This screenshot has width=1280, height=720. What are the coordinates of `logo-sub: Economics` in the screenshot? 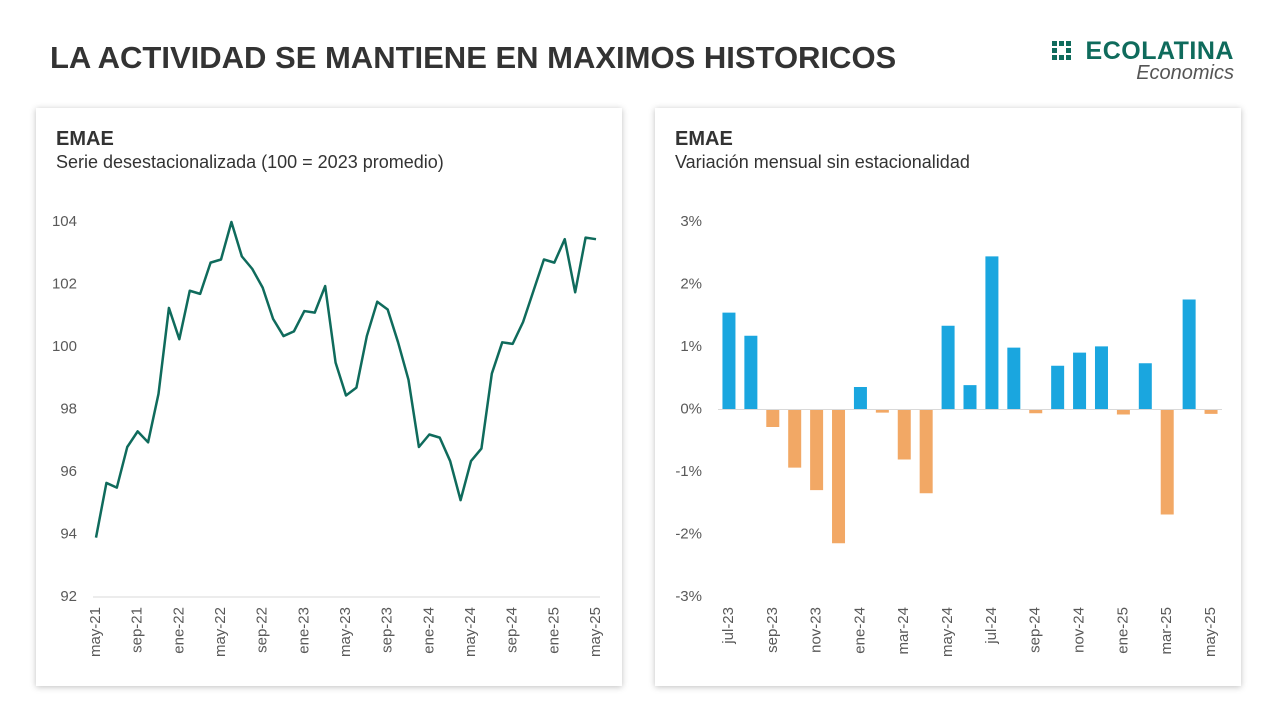 It's located at (1185, 73).